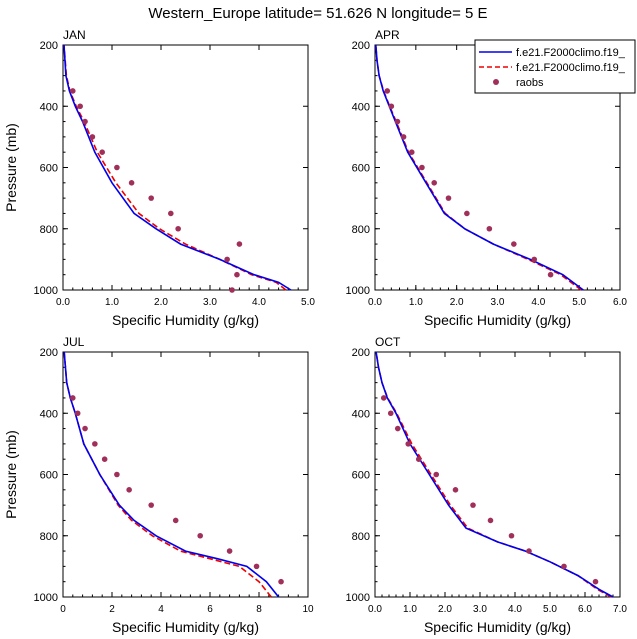 The image size is (637, 639). Describe the element at coordinates (74, 342) in the screenshot. I see `panel-title: JUL` at that location.